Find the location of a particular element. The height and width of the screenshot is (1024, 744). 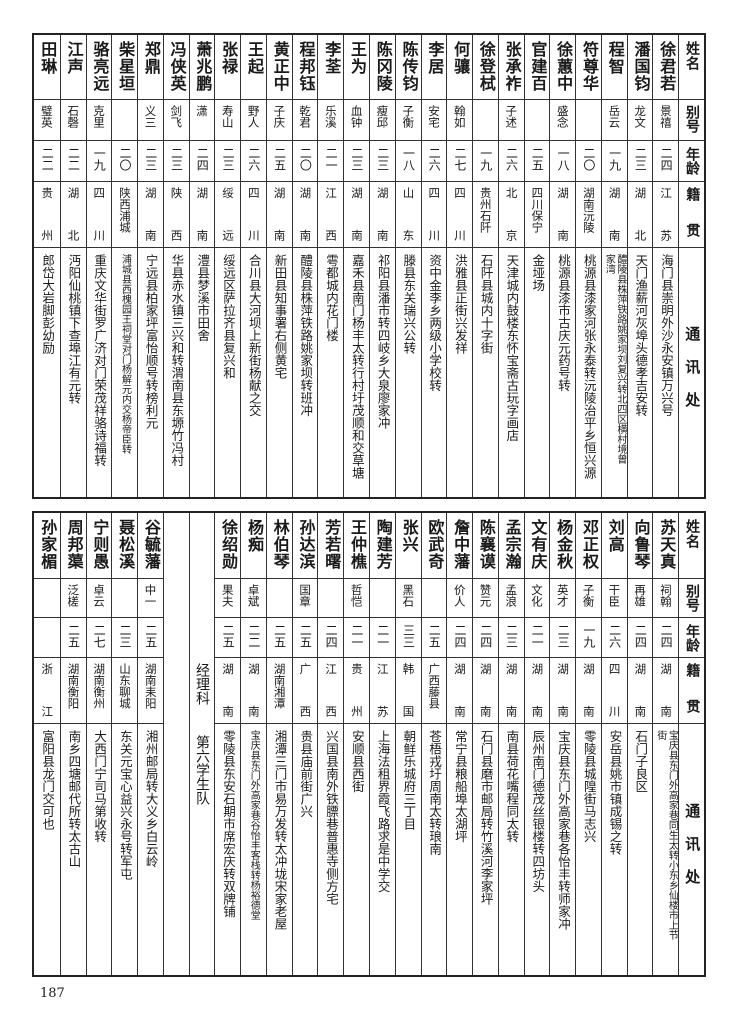

row-native: 浙江 is located at coordinates (47, 691).